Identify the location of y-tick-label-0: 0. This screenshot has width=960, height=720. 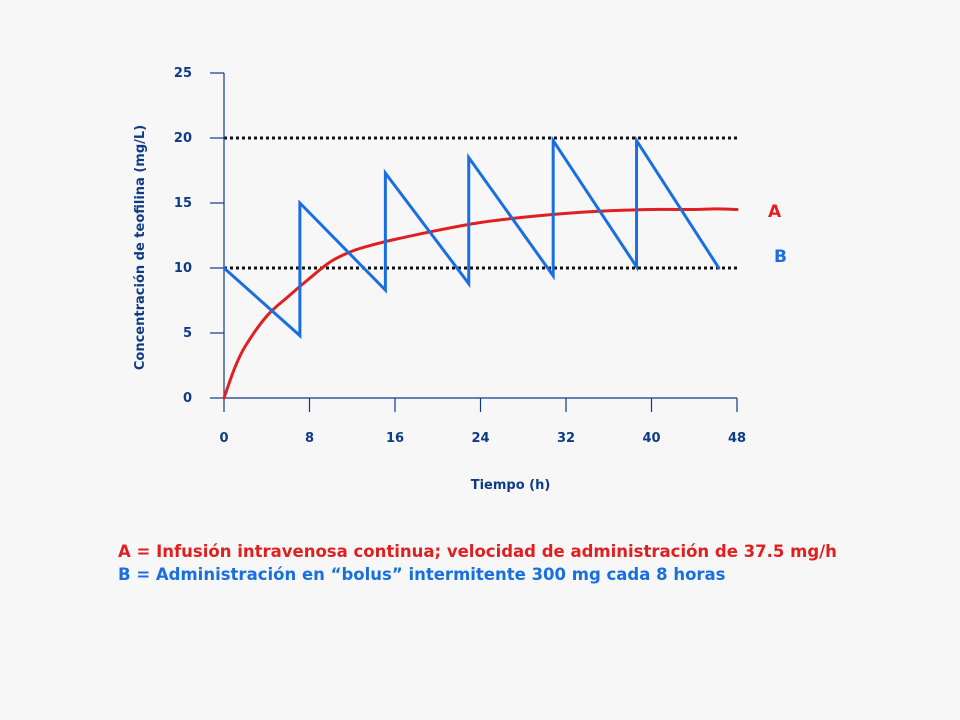
(187, 398).